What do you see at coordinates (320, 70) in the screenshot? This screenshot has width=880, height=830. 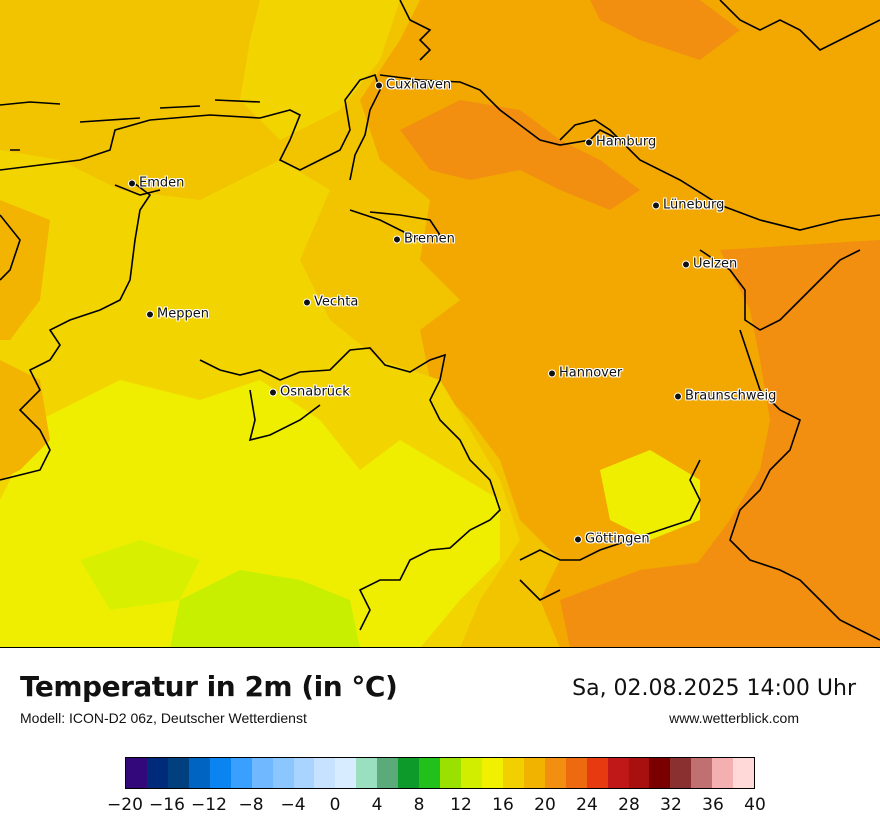 I see `temperature-zone-cool-north` at bounding box center [320, 70].